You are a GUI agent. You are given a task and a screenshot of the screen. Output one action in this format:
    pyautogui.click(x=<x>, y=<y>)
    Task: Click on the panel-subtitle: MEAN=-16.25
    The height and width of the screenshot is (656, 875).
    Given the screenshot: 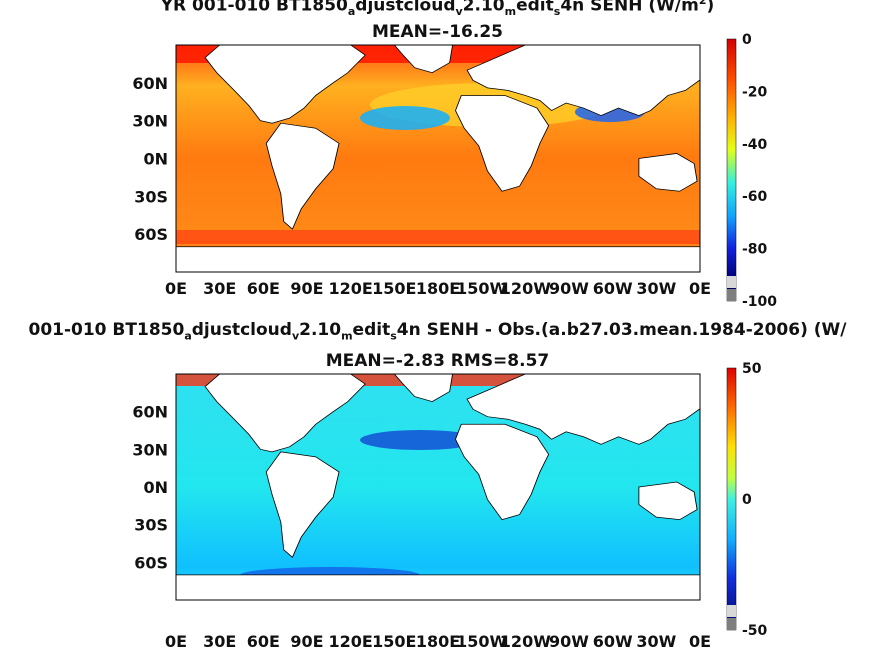 What is the action you would take?
    pyautogui.click(x=437, y=32)
    